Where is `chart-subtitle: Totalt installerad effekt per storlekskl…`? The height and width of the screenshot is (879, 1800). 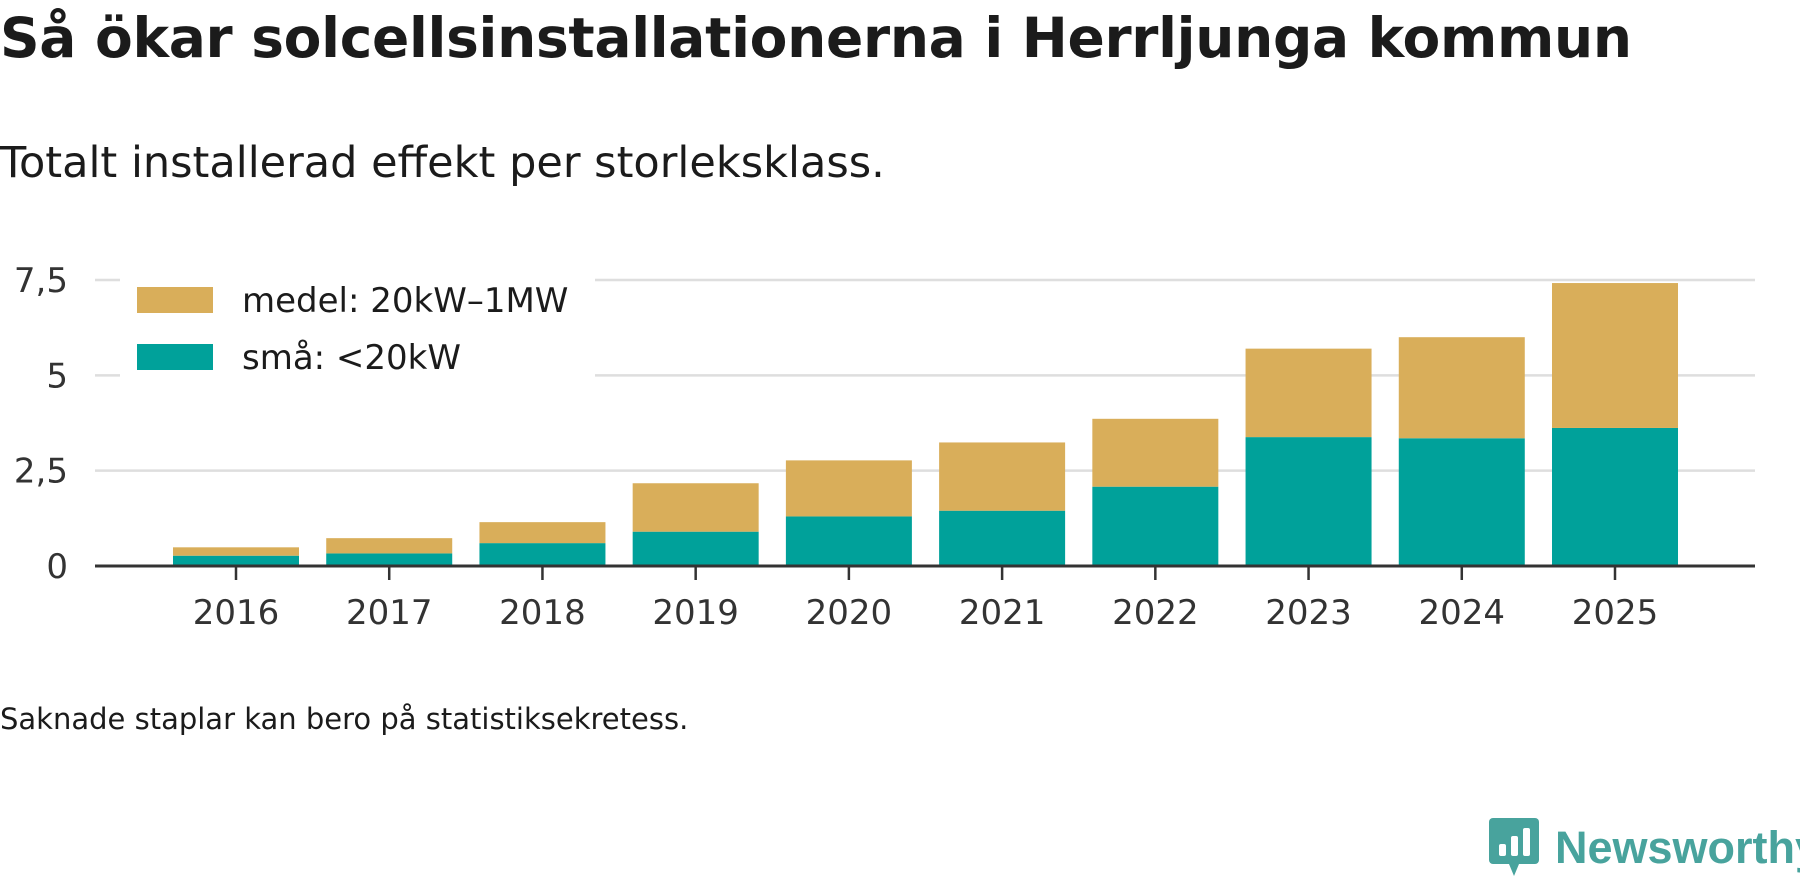
chart-subtitle: Totalt installerad effekt per storlekskl… is located at coordinates (442, 163).